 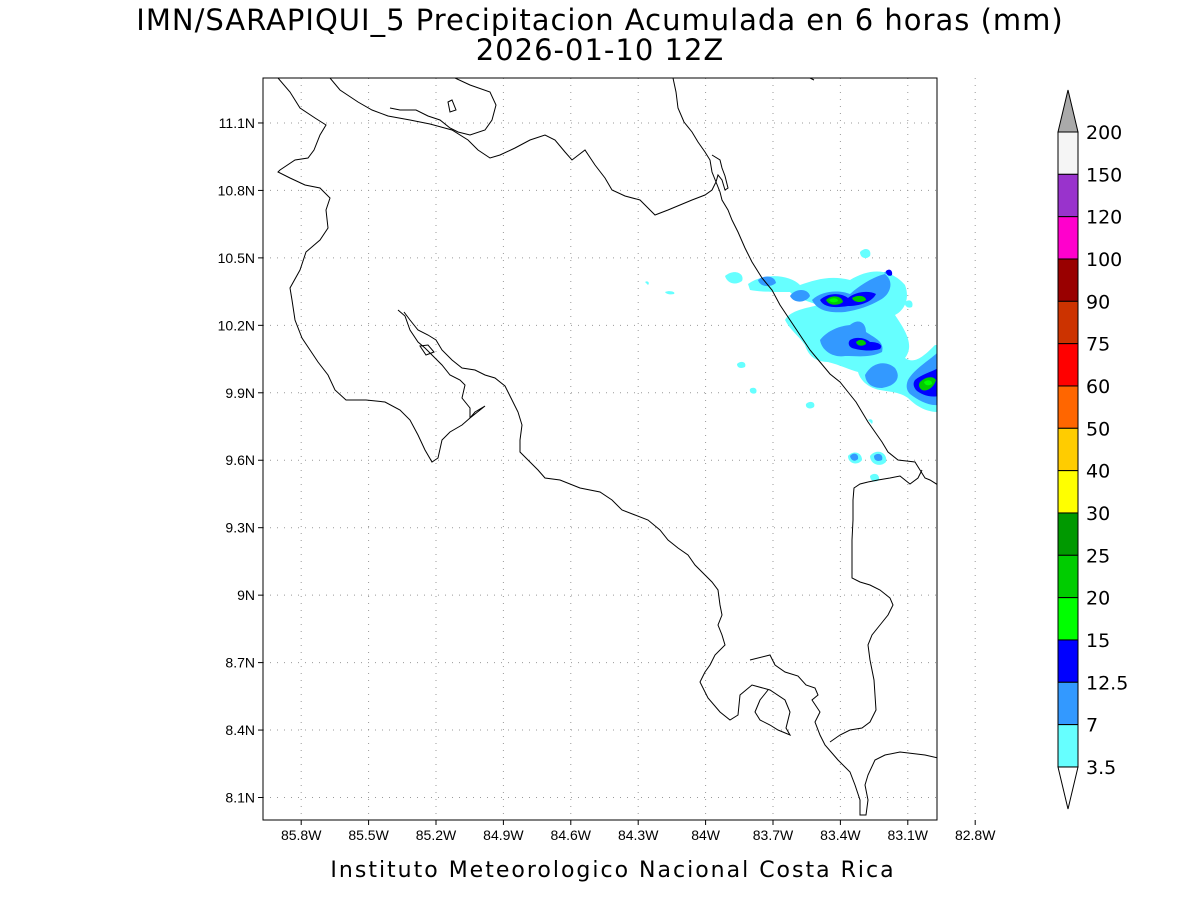 What do you see at coordinates (1098, 472) in the screenshot?
I see `colorbar-level-label: 40` at bounding box center [1098, 472].